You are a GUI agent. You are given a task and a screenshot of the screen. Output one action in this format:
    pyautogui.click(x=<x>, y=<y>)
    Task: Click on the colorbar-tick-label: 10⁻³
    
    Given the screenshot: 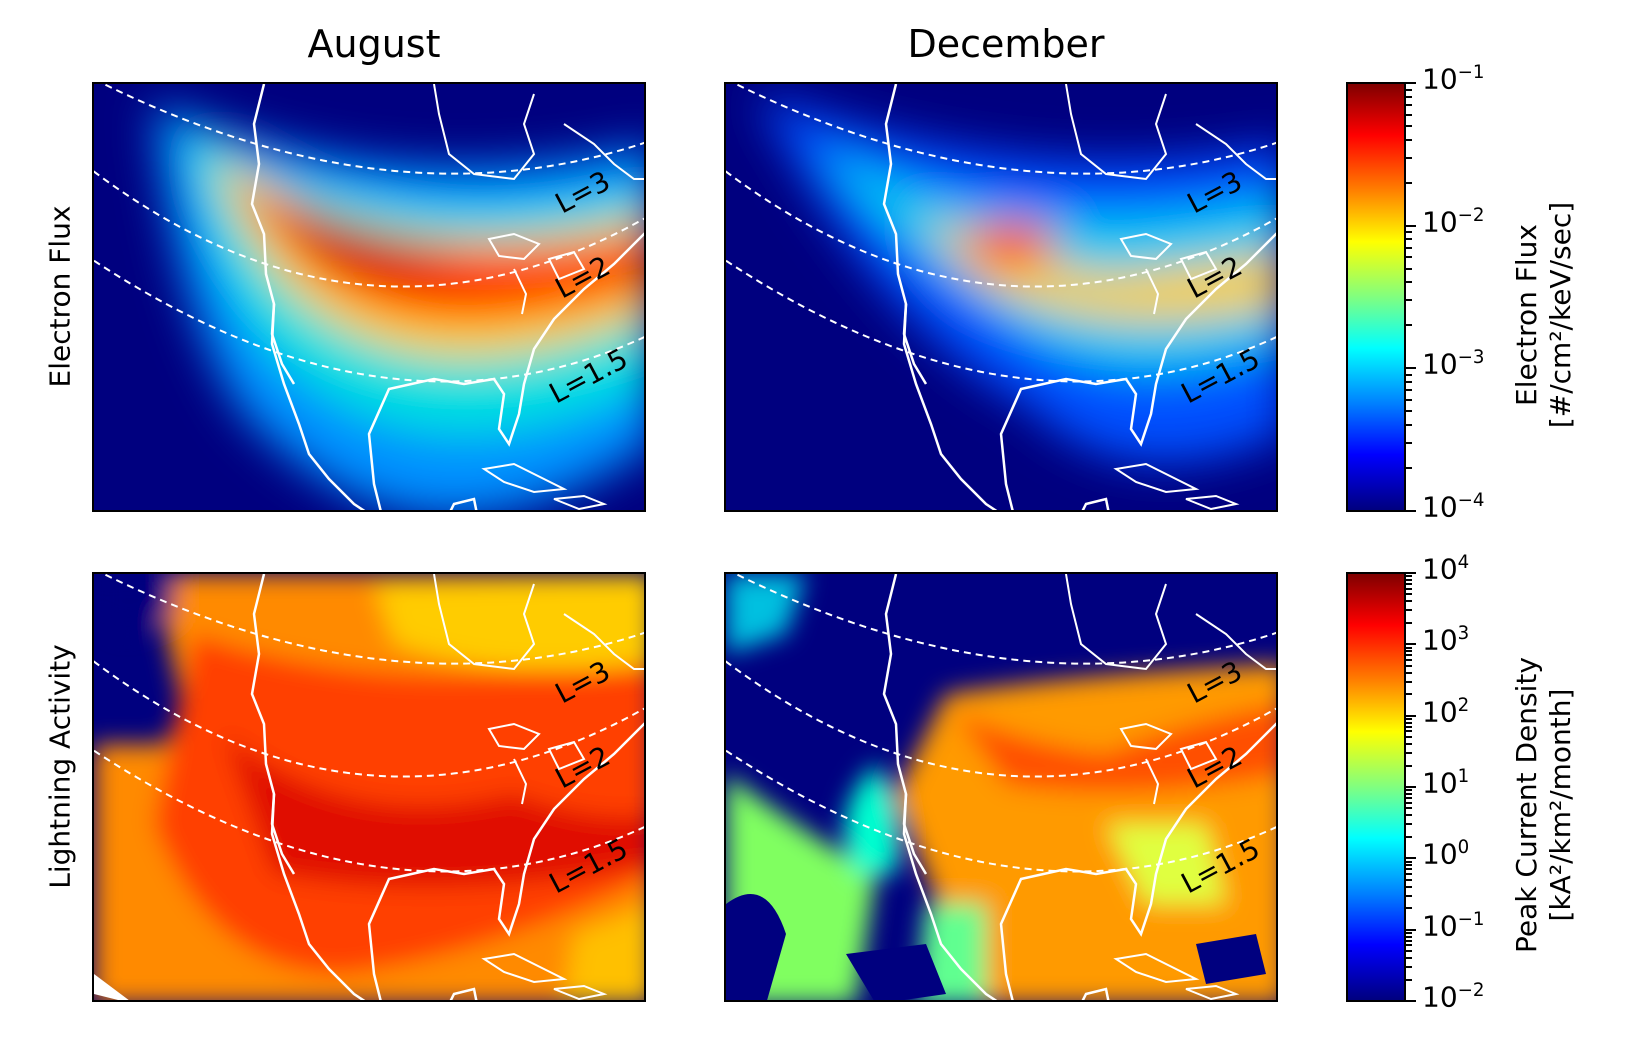 What is the action you would take?
    pyautogui.click(x=1453, y=364)
    